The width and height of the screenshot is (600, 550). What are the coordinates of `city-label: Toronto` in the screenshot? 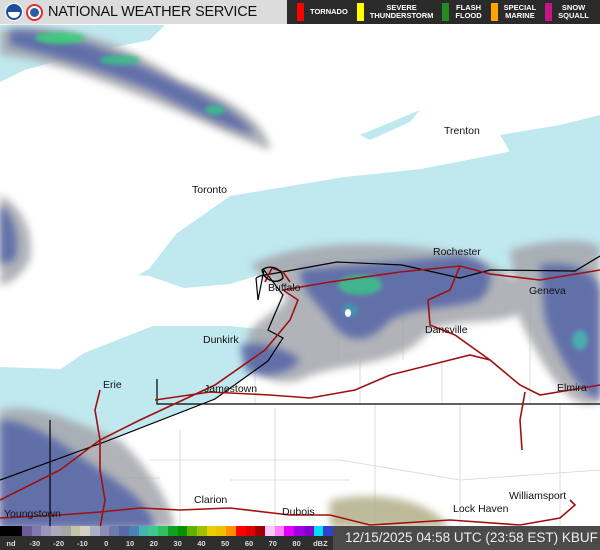 It's located at (210, 190).